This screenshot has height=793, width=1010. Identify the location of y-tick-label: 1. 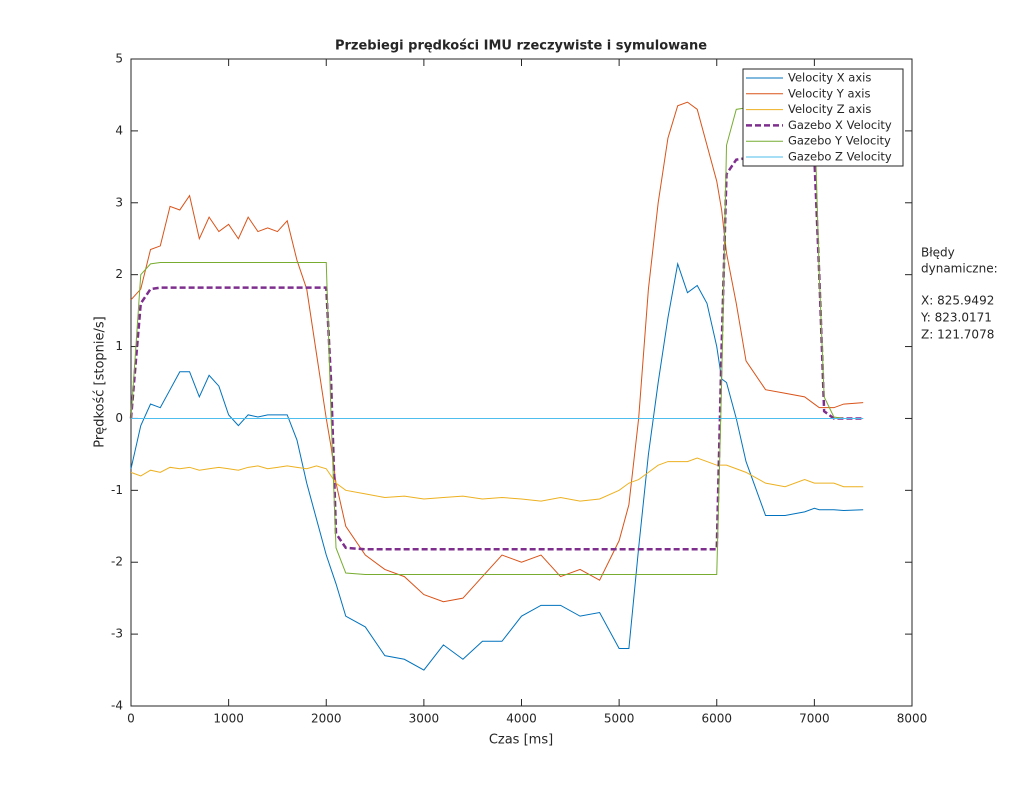
(119, 346).